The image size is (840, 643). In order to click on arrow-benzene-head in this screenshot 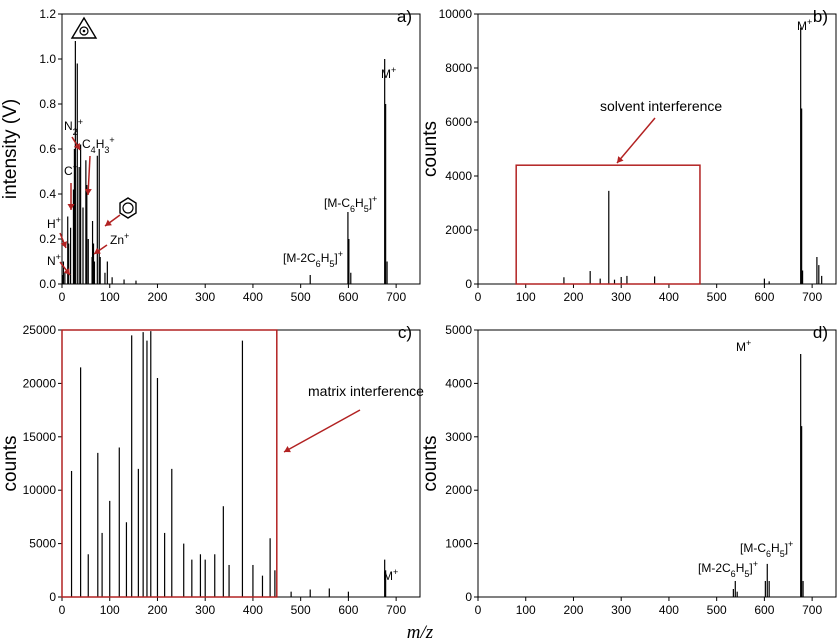, I will do `click(108, 222)`.